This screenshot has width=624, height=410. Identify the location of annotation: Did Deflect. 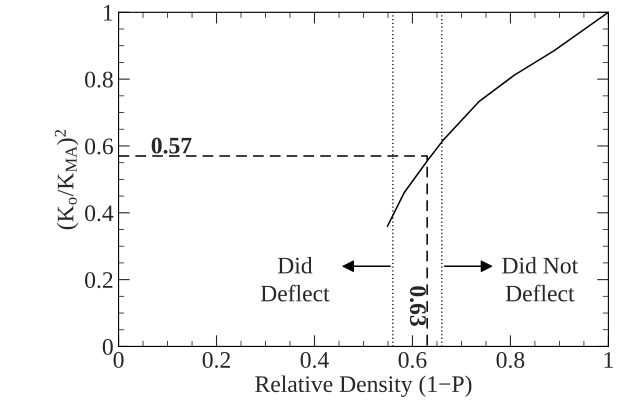
(295, 279).